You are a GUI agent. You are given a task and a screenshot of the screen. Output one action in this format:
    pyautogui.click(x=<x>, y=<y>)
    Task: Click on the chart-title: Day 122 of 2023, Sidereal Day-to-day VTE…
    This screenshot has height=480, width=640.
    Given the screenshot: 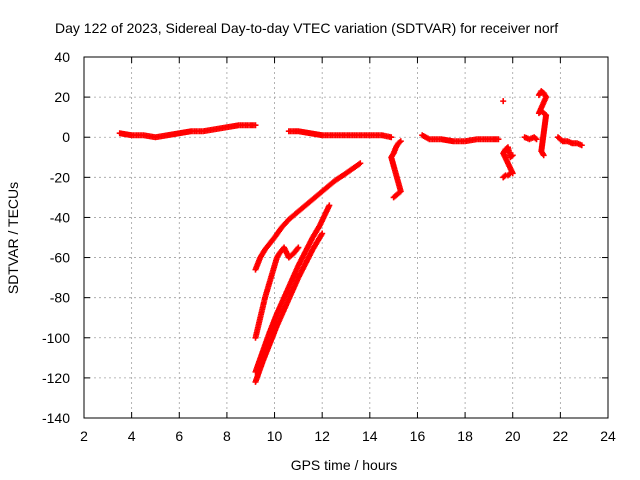 What is the action you would take?
    pyautogui.click(x=306, y=28)
    